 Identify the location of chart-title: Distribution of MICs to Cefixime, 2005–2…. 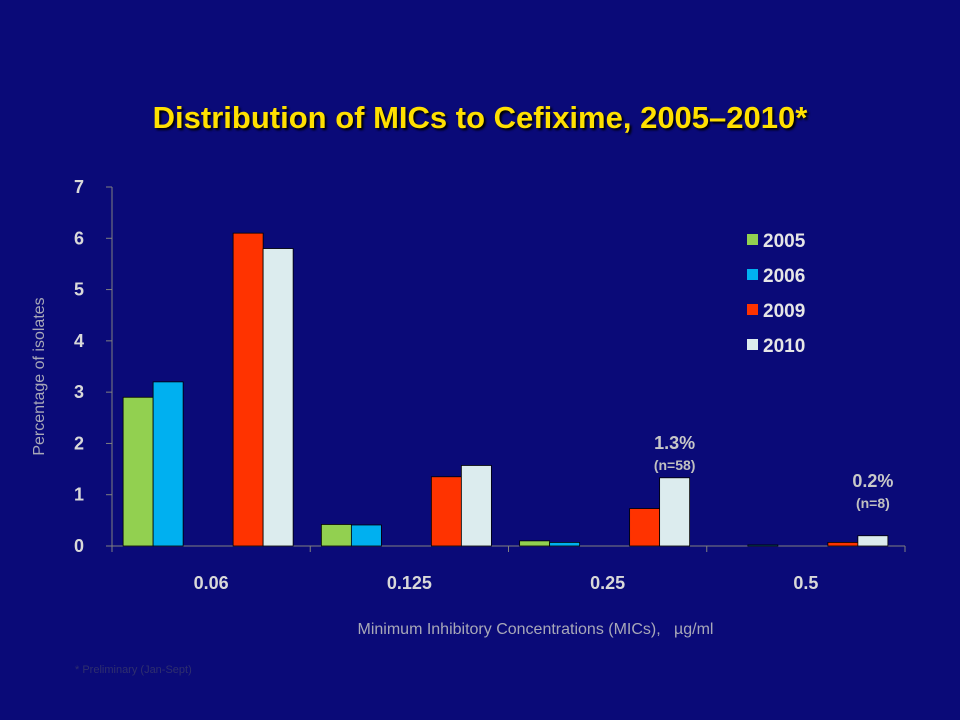
(480, 117).